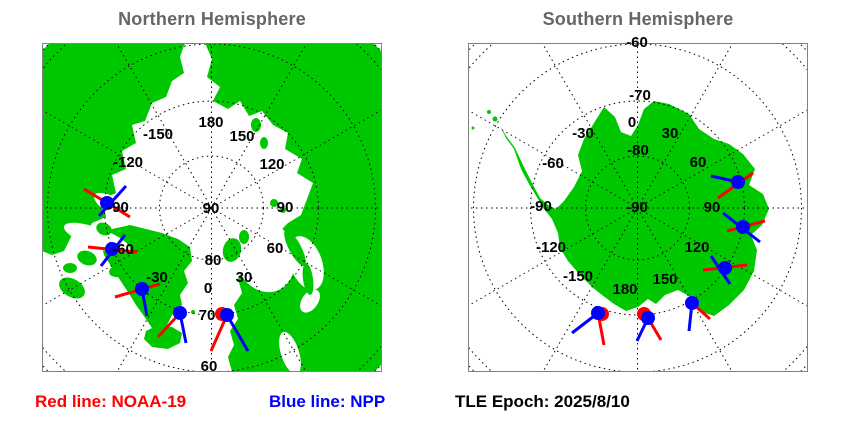 This screenshot has height=425, width=850. Describe the element at coordinates (193, 312) in the screenshot. I see `island-jan-mayen` at that location.